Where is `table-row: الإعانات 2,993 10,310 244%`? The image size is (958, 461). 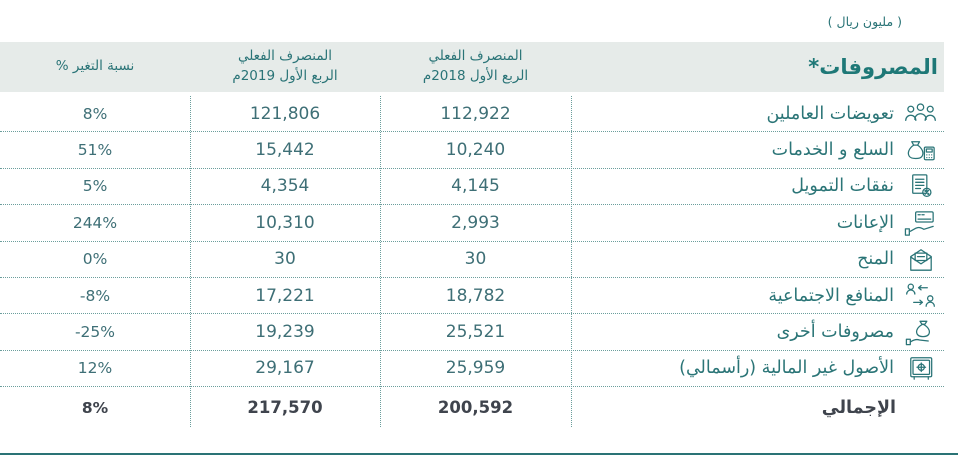
table-row: الإعانات 2,993 10,310 244% is located at coordinates (472, 223).